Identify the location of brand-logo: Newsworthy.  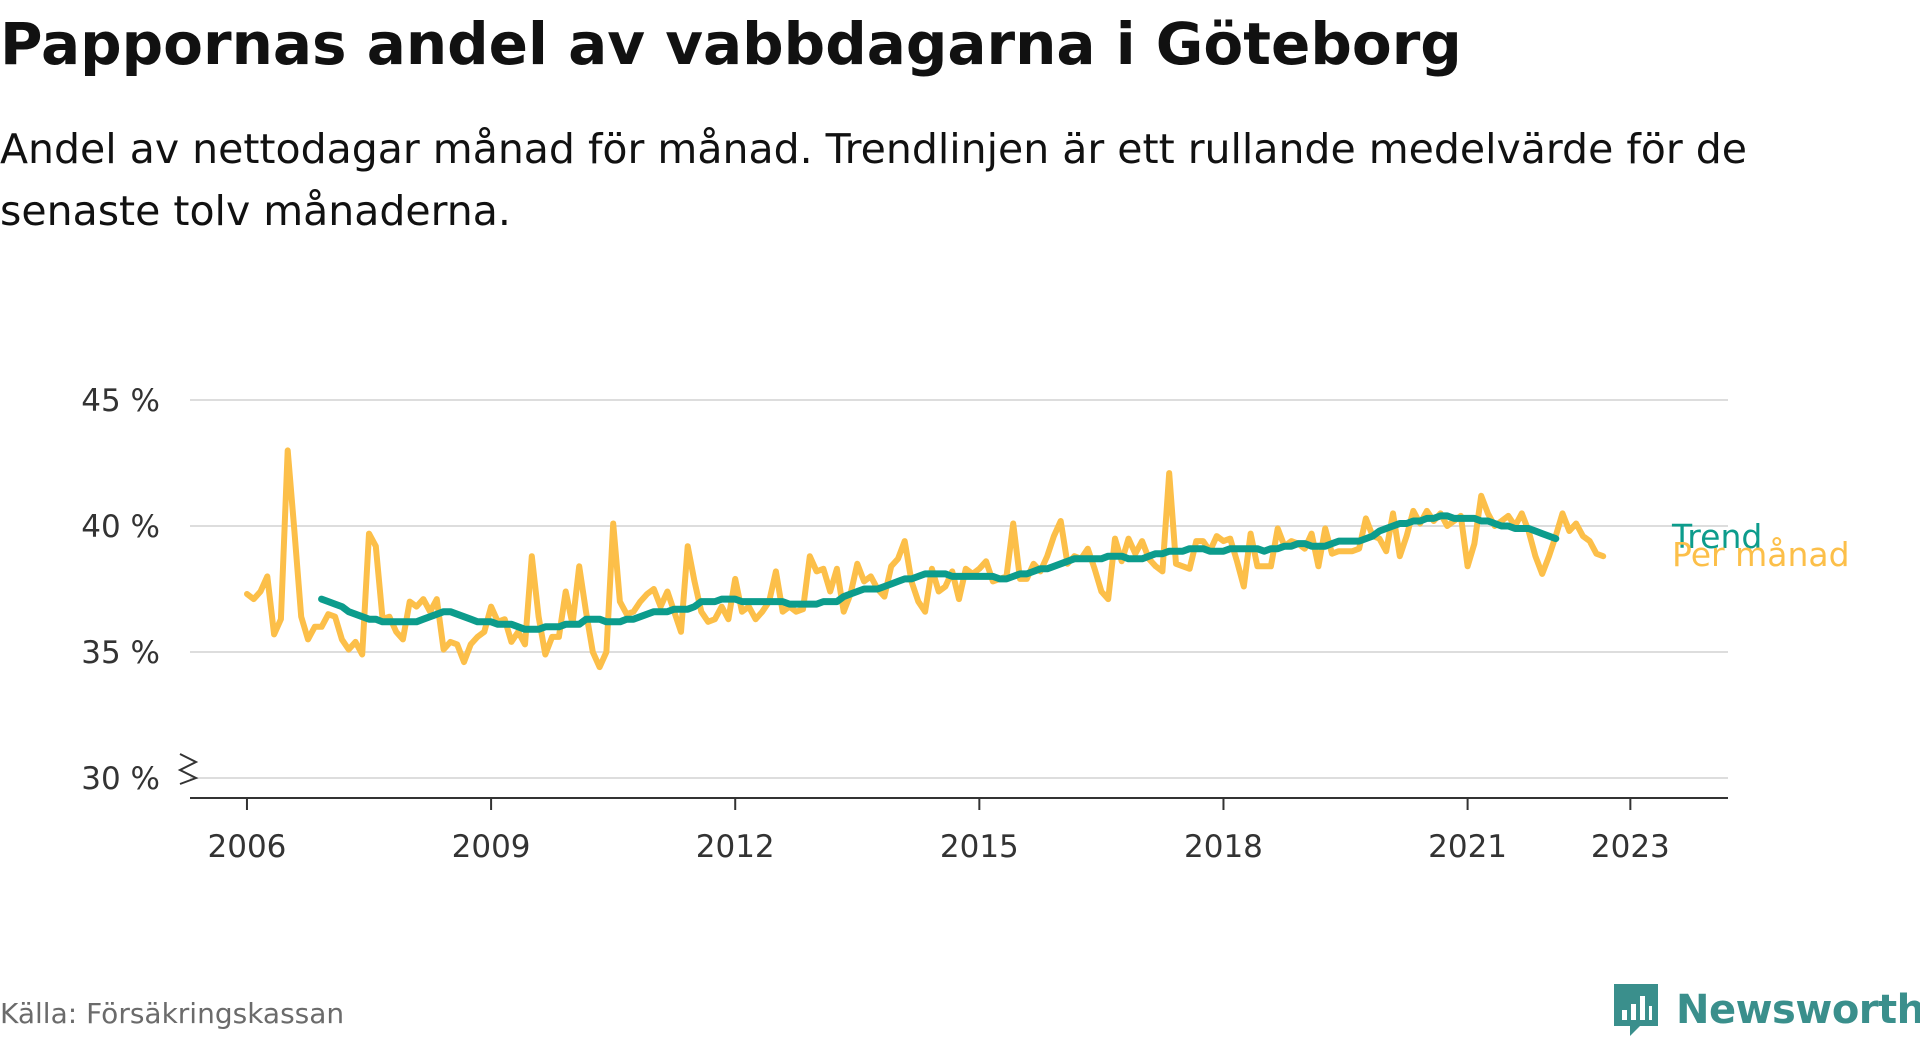
(1765, 1010).